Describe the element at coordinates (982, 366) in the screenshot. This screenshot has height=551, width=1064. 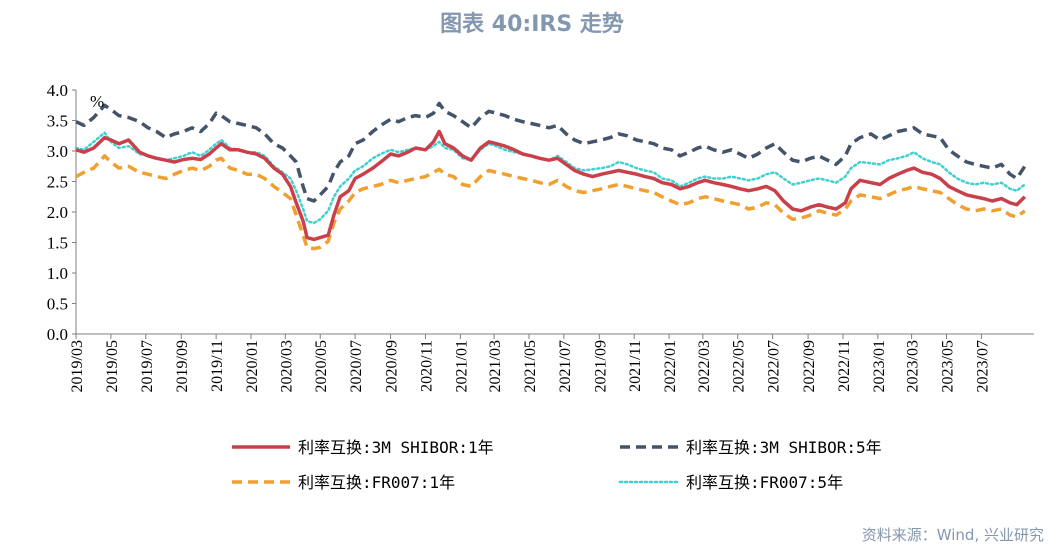
I see `x-tick-label: 2023/07` at that location.